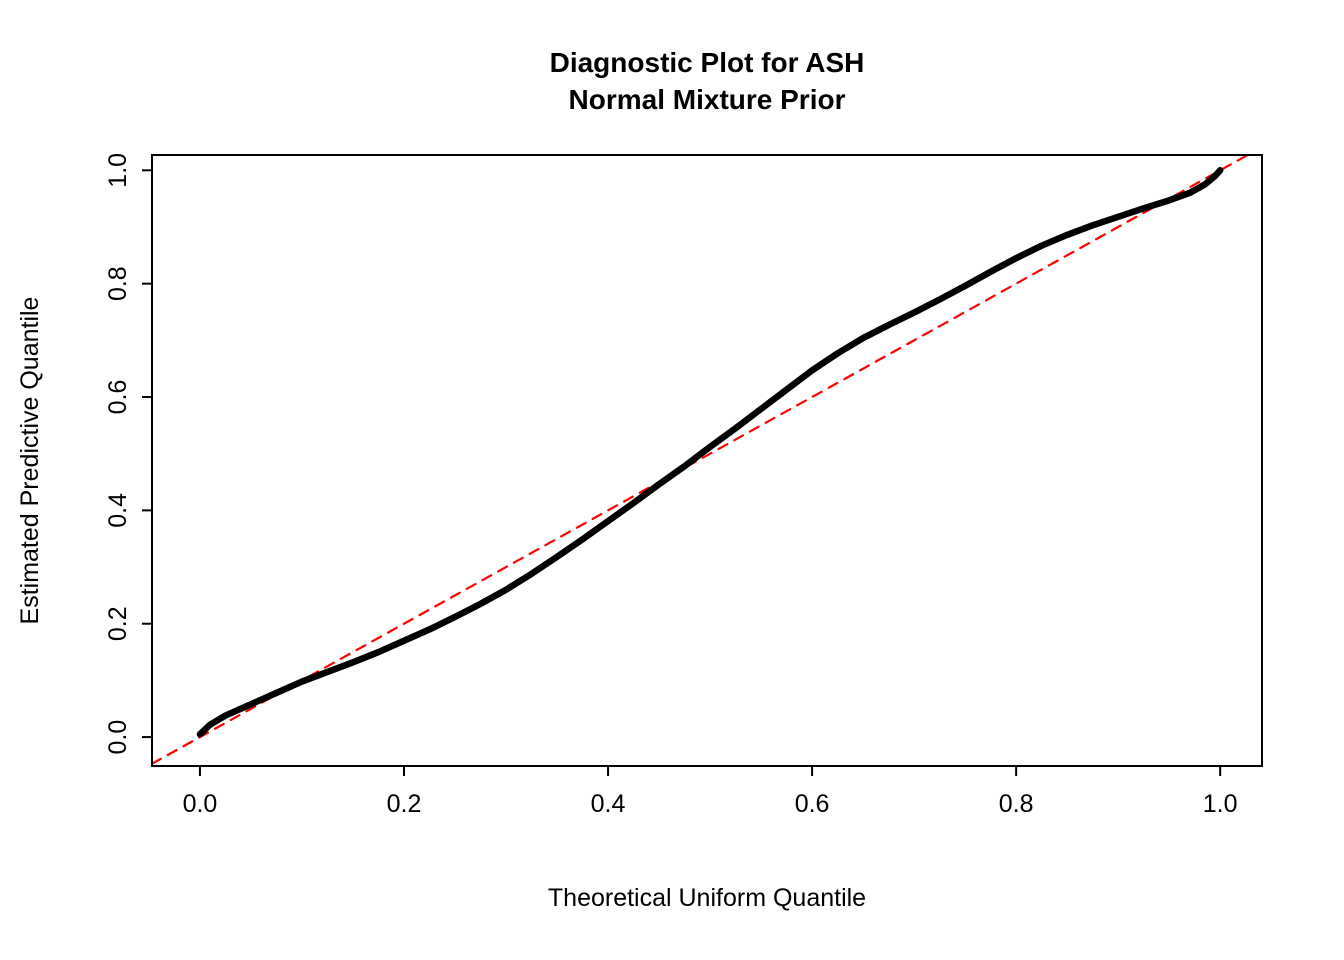  What do you see at coordinates (608, 804) in the screenshot?
I see `x-tick-label: 0.4` at bounding box center [608, 804].